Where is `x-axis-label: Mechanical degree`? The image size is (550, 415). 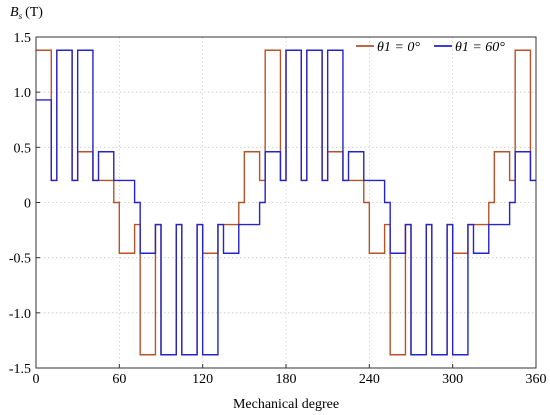 x-axis-label: Mechanical degree is located at coordinates (286, 404).